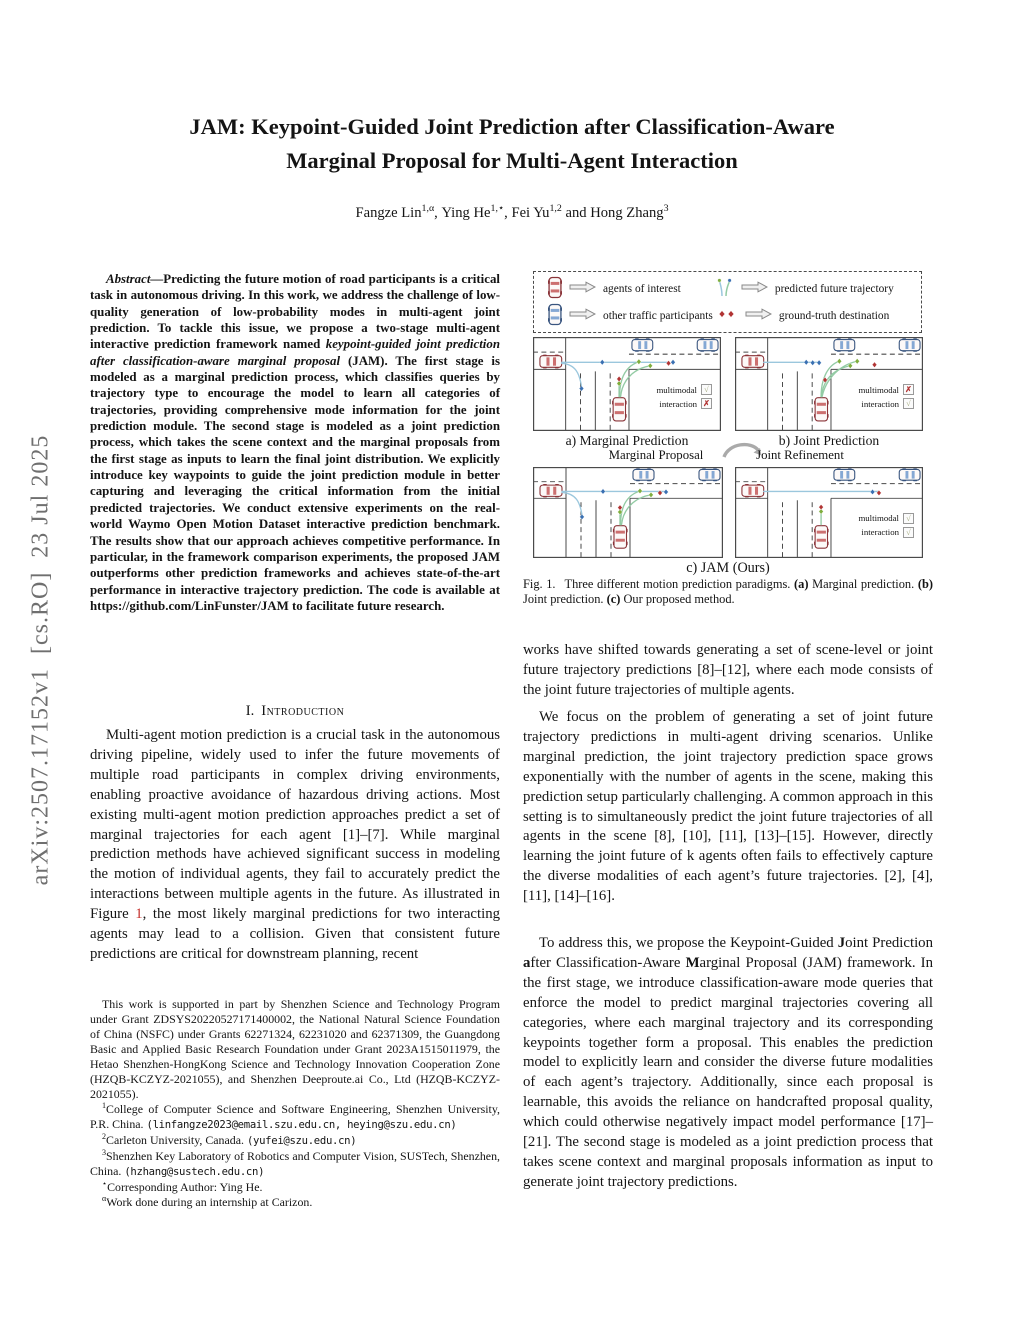 The height and width of the screenshot is (1325, 1024). Describe the element at coordinates (627, 440) in the screenshot. I see `panel-a-caption: a) Marginal Prediction` at that location.